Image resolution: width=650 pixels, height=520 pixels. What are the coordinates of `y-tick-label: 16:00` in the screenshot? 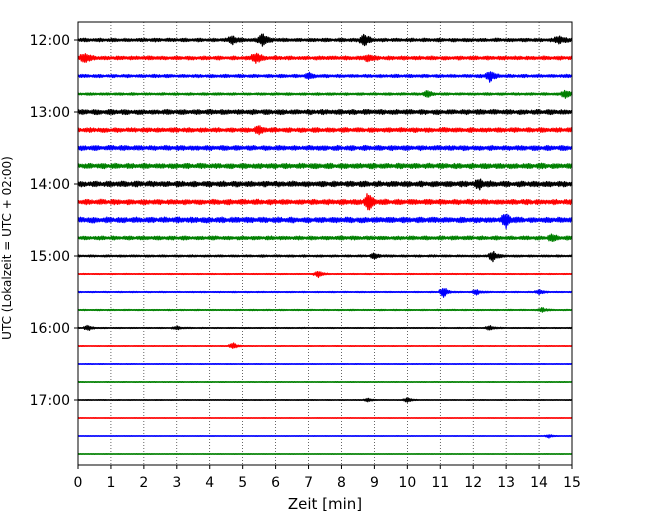 It's located at (50, 329).